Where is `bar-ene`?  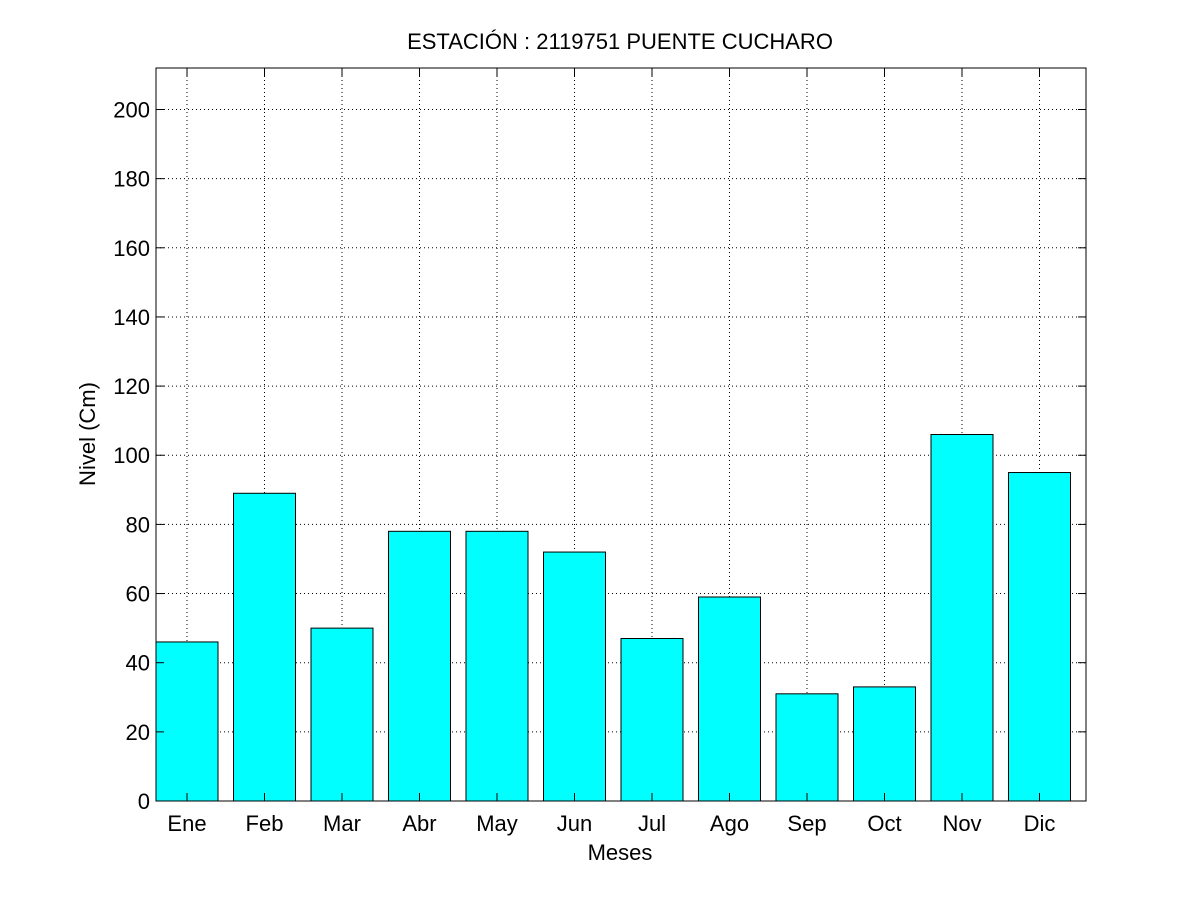 bar-ene is located at coordinates (187, 721).